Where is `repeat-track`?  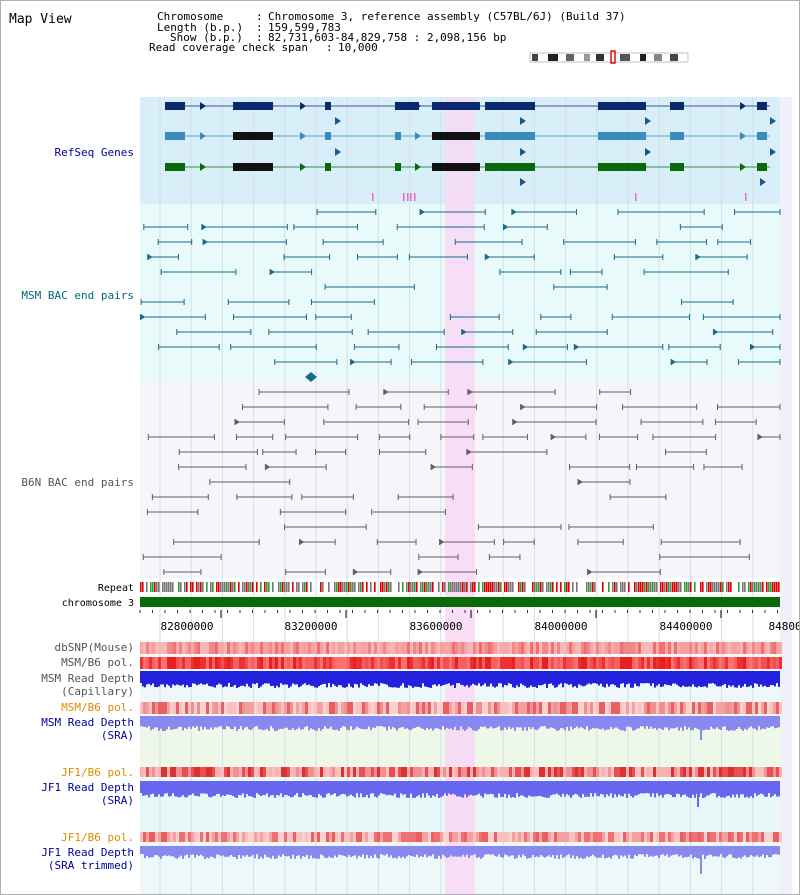
repeat-track is located at coordinates (460, 587).